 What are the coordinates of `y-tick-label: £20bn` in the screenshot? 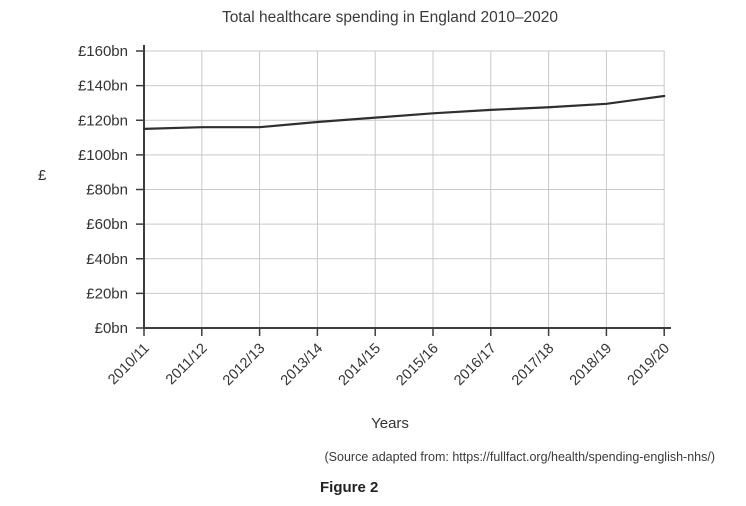 It's located at (107, 293).